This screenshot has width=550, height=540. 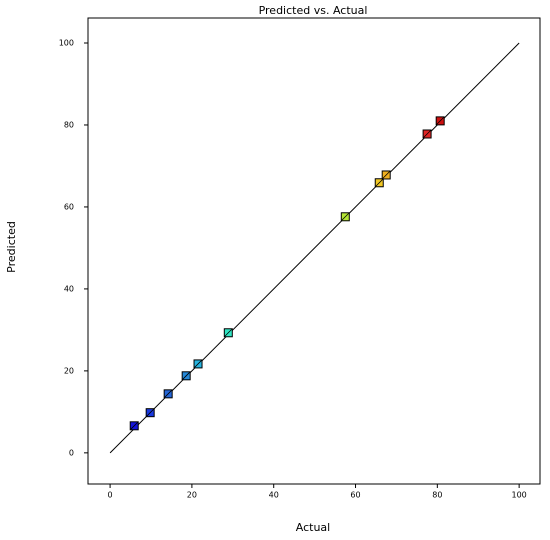 I want to click on x-tick-label: 60, so click(x=355, y=495).